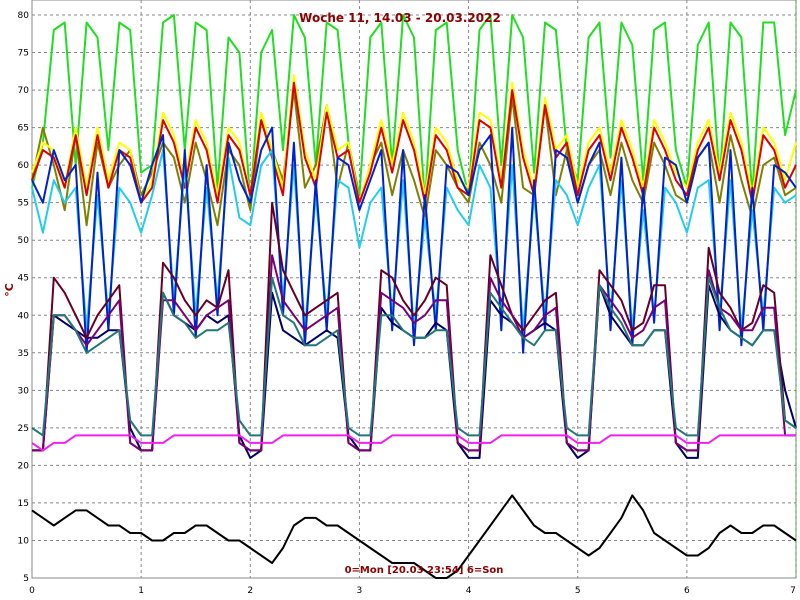  Describe the element at coordinates (23, 204) in the screenshot. I see `y-tick-label: 55` at that location.